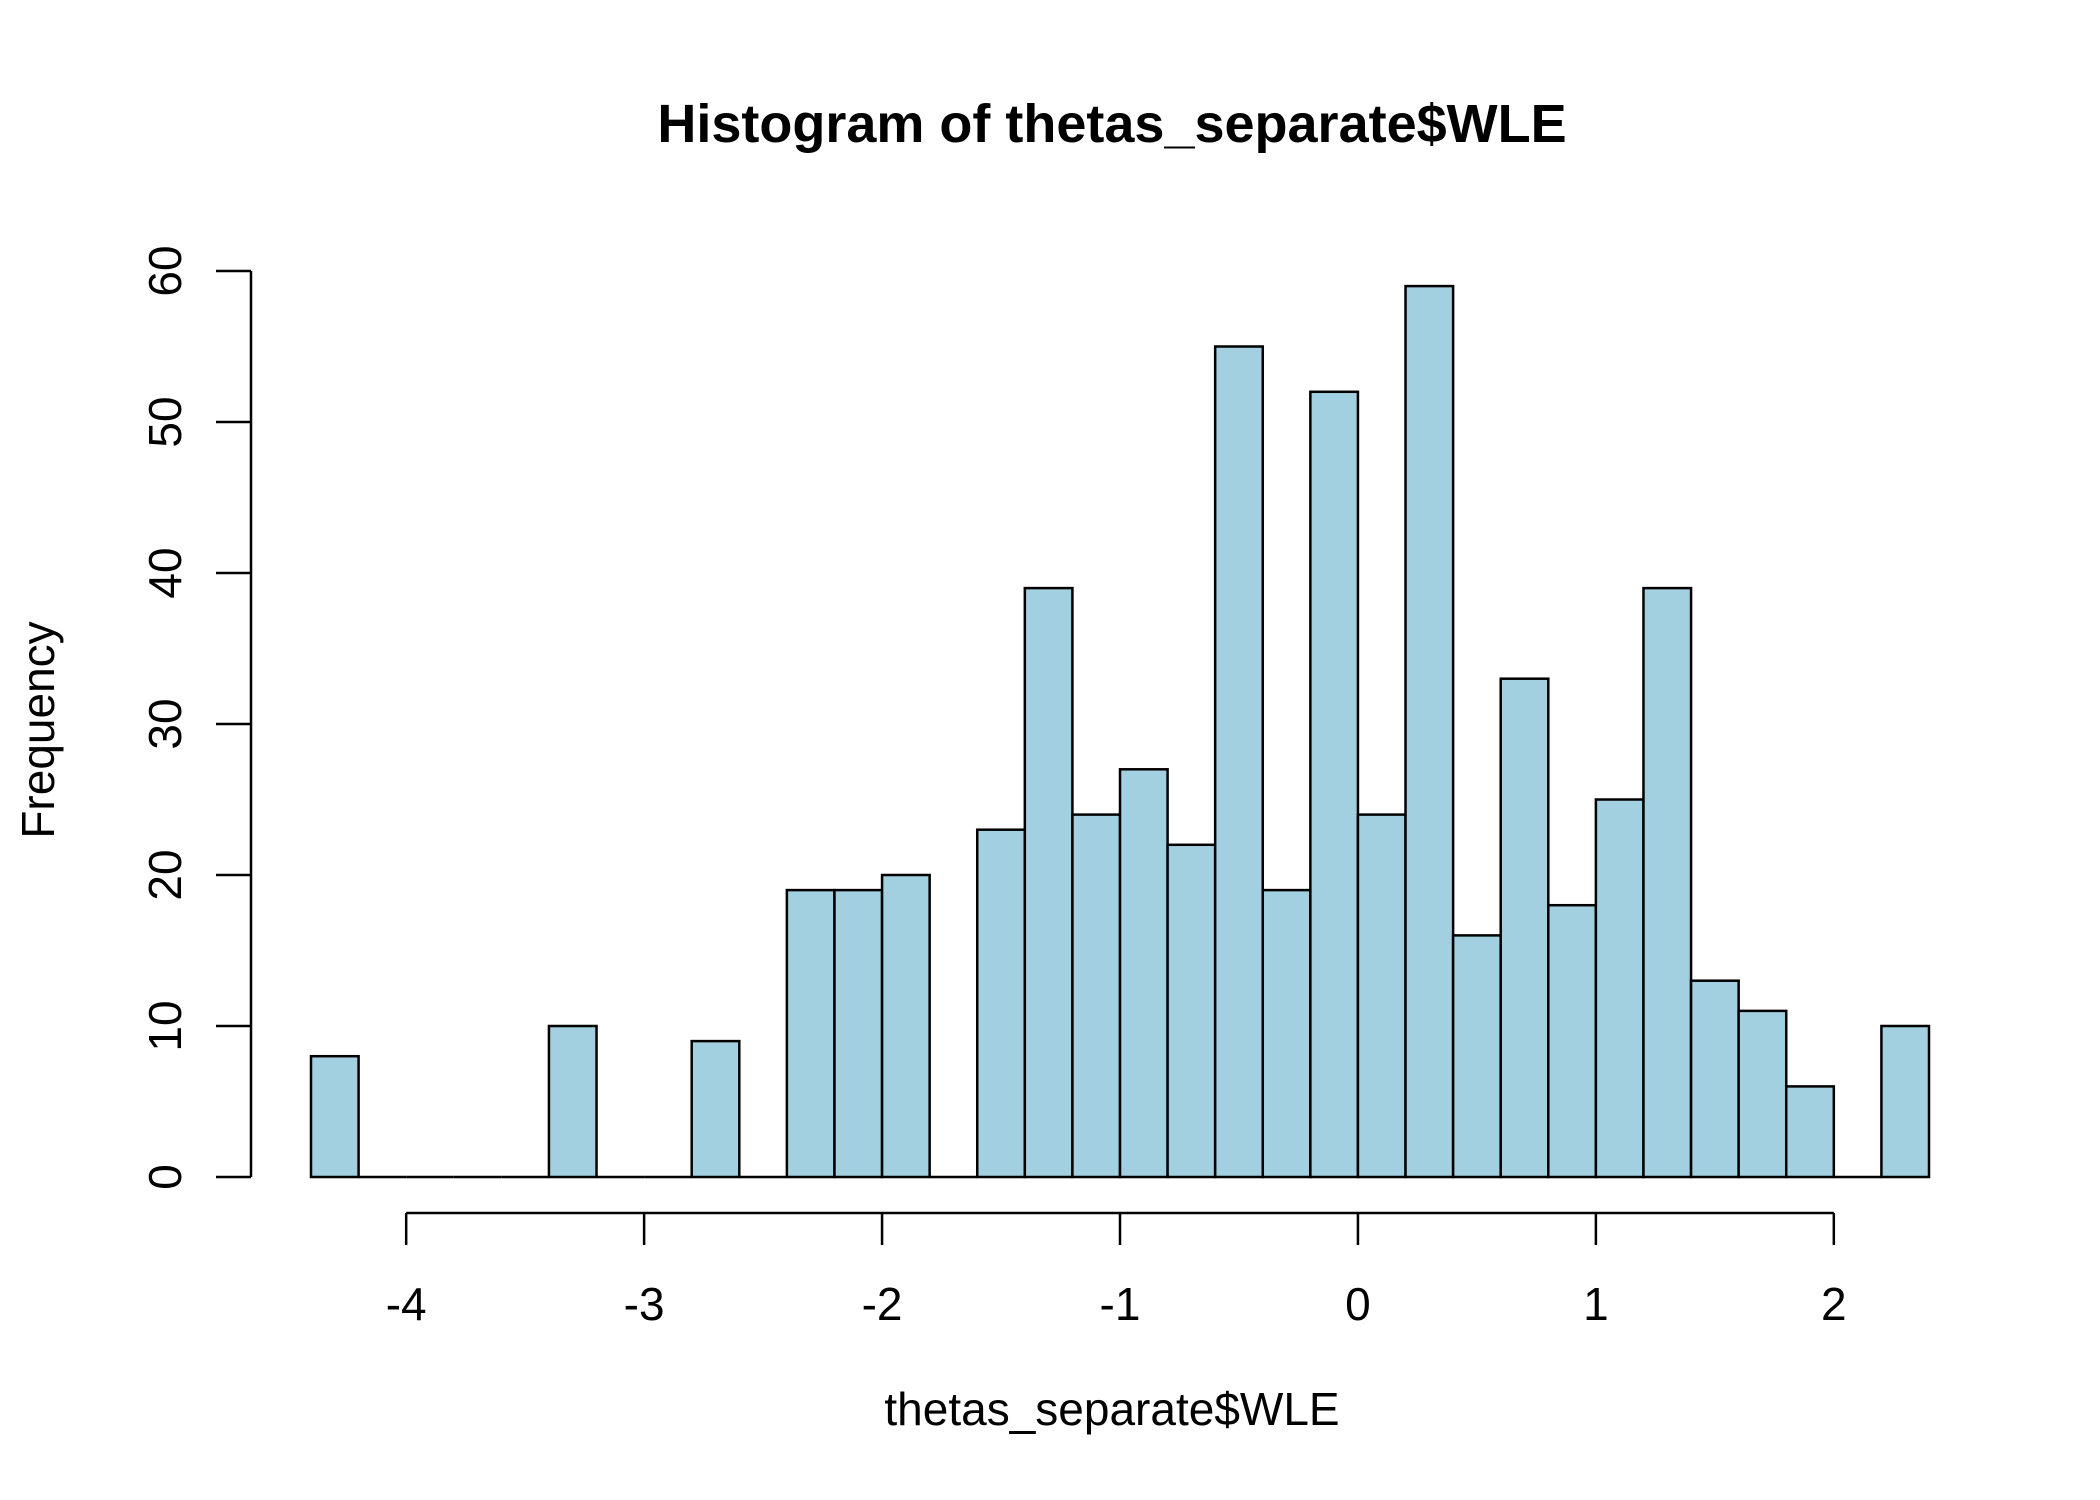  I want to click on y-tick-label-2: 20, so click(165, 874).